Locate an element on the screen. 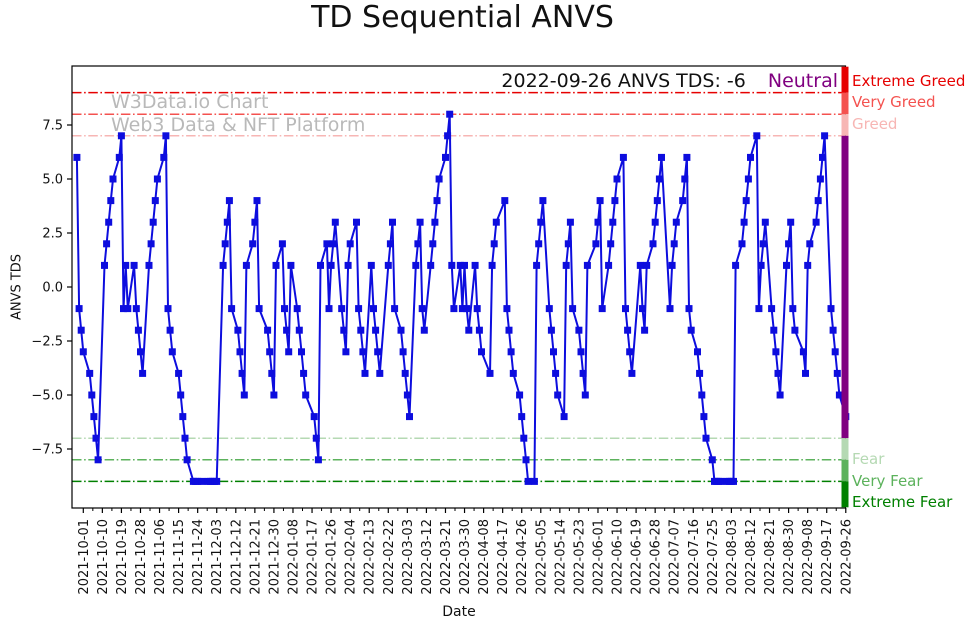 The image size is (967, 633). x-tick-label: 2022-07-25 is located at coordinates (713, 557).